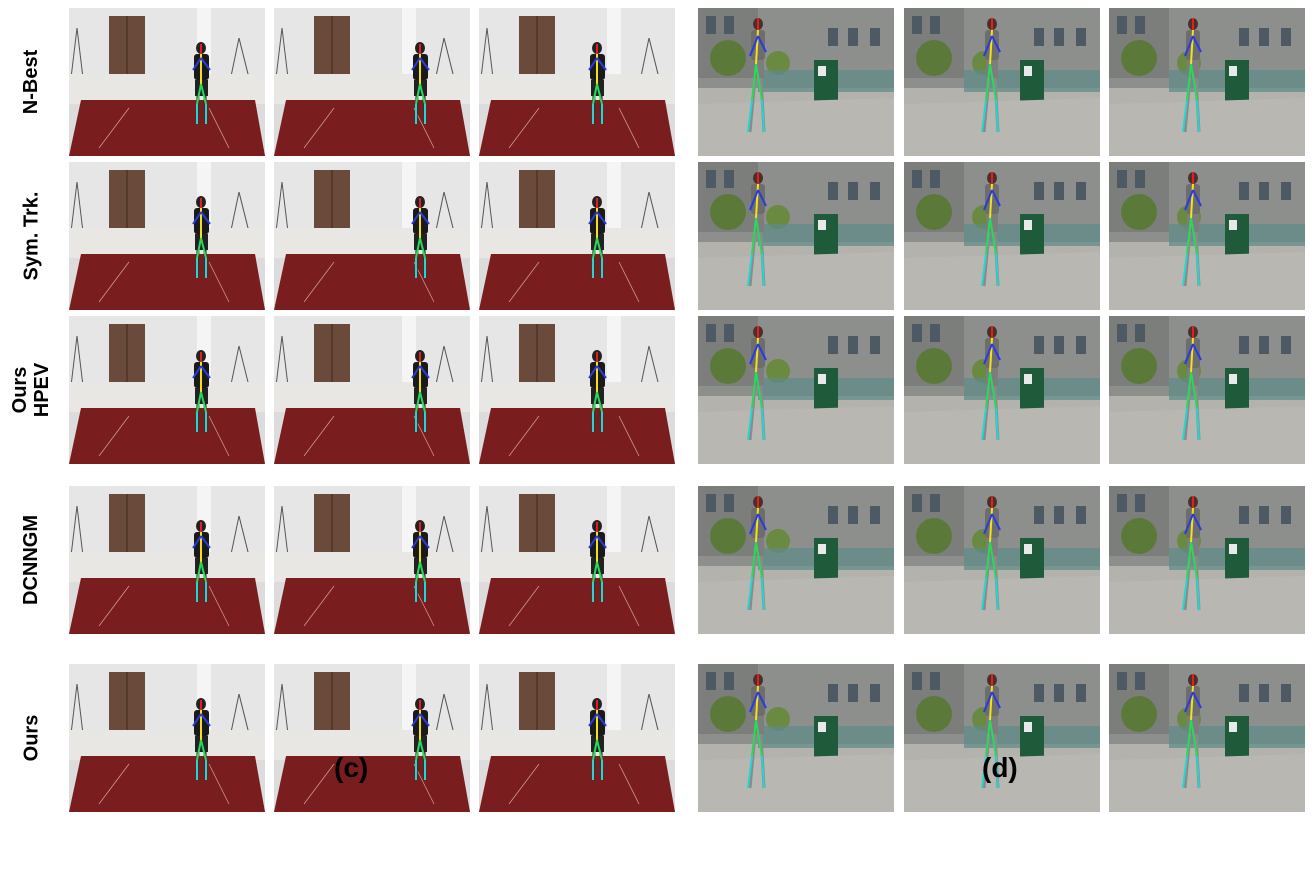  What do you see at coordinates (1002, 738) in the screenshot?
I see `panel-d-frame-r4-c1` at bounding box center [1002, 738].